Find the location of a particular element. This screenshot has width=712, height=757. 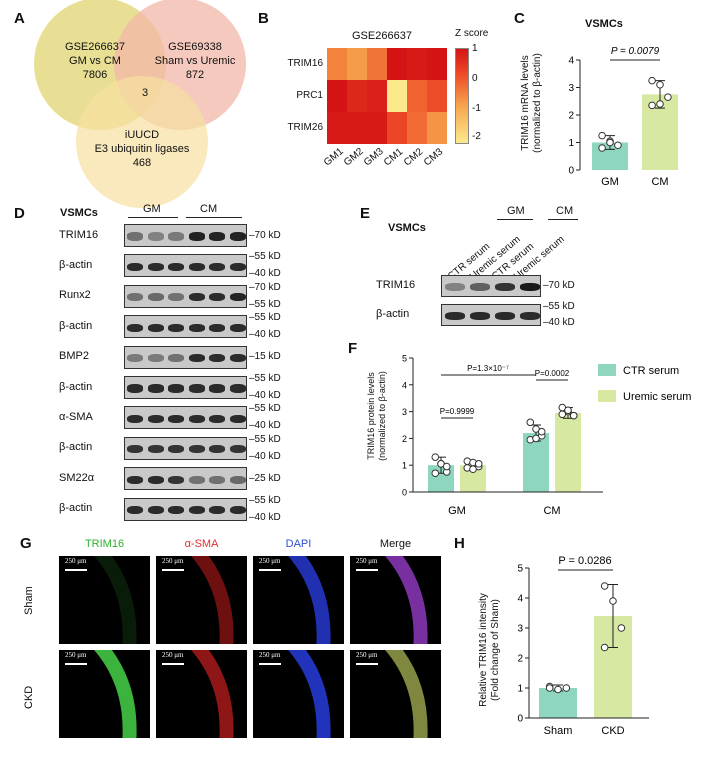

p-value: P=0.9999 is located at coordinates (457, 411).